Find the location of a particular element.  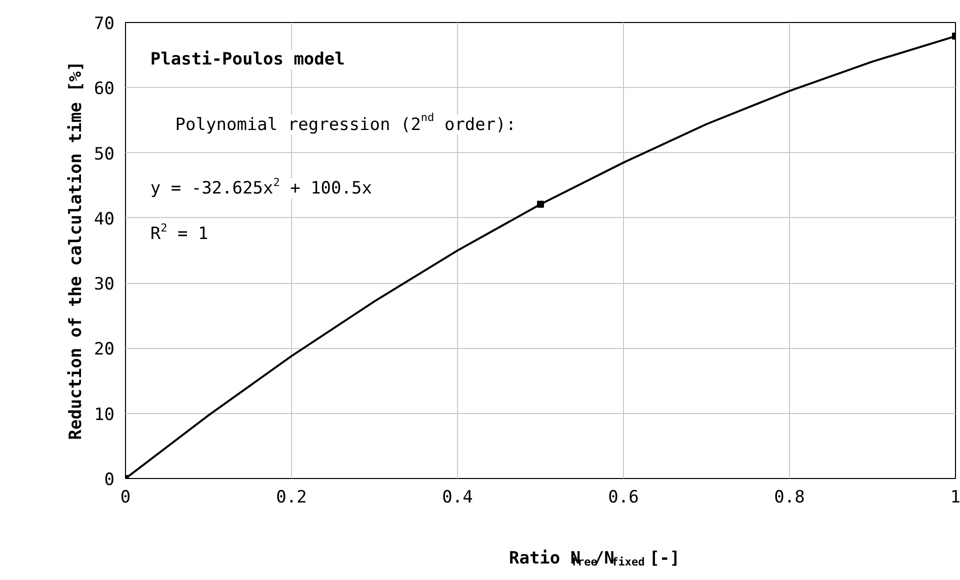

x-tick-label: 1 is located at coordinates (955, 498).